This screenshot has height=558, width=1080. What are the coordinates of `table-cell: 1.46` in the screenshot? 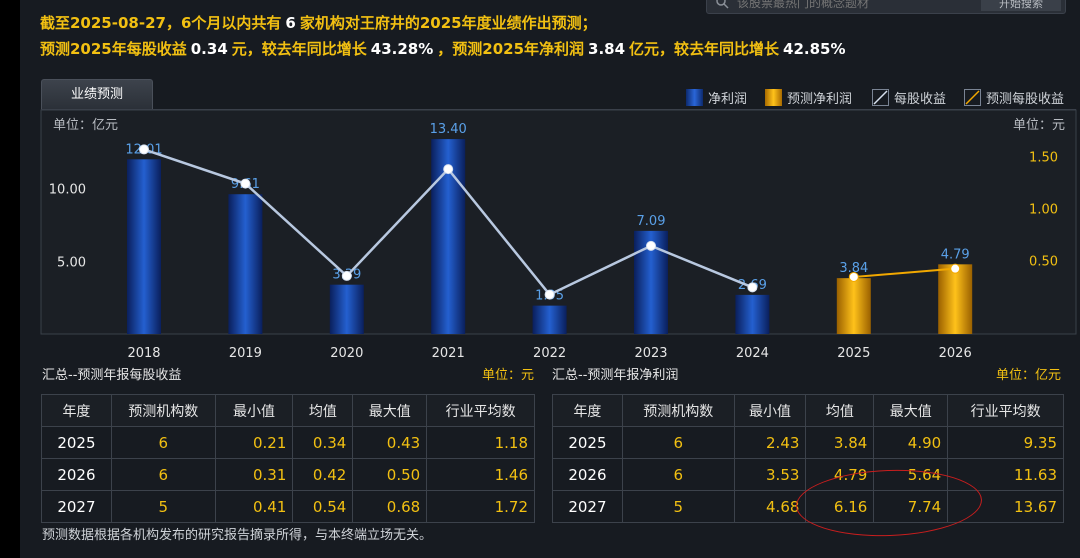 It's located at (480, 474).